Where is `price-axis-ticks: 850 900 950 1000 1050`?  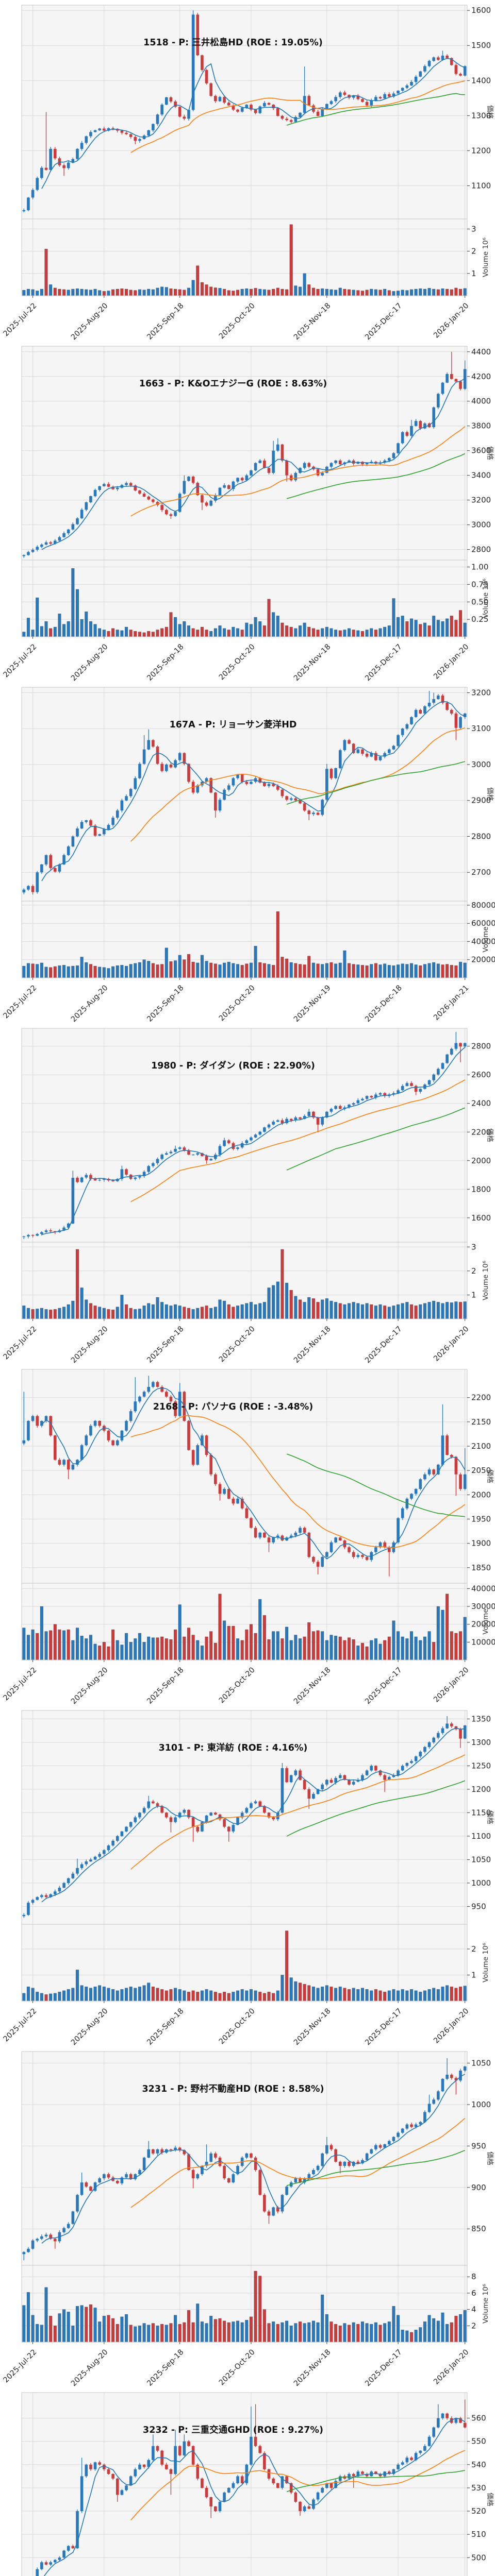
price-axis-ticks: 850 900 950 1000 1050 is located at coordinates (479, 2146).